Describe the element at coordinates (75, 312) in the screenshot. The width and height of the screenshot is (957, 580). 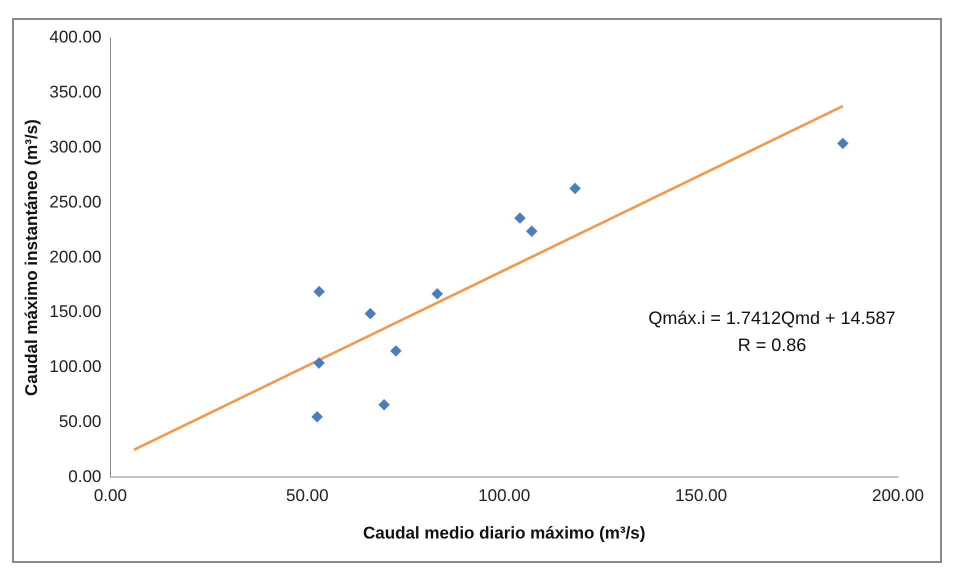
I see `y-tick-label: 150.00` at that location.